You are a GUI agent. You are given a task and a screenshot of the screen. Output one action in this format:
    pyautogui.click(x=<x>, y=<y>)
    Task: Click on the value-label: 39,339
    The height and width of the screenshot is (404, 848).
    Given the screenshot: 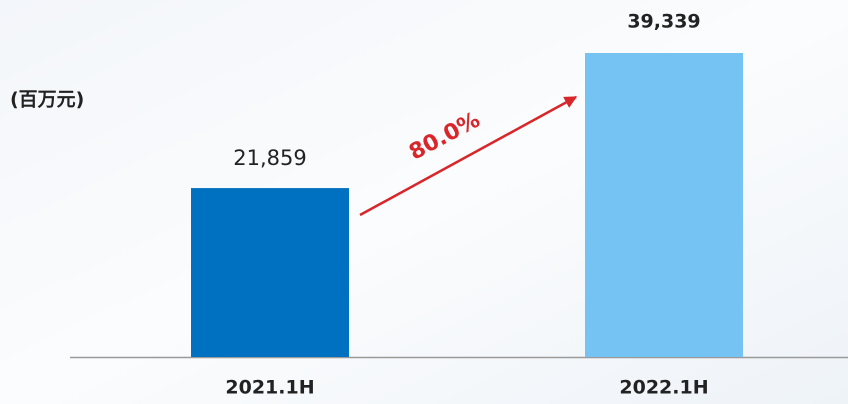 What is the action you would take?
    pyautogui.click(x=663, y=22)
    